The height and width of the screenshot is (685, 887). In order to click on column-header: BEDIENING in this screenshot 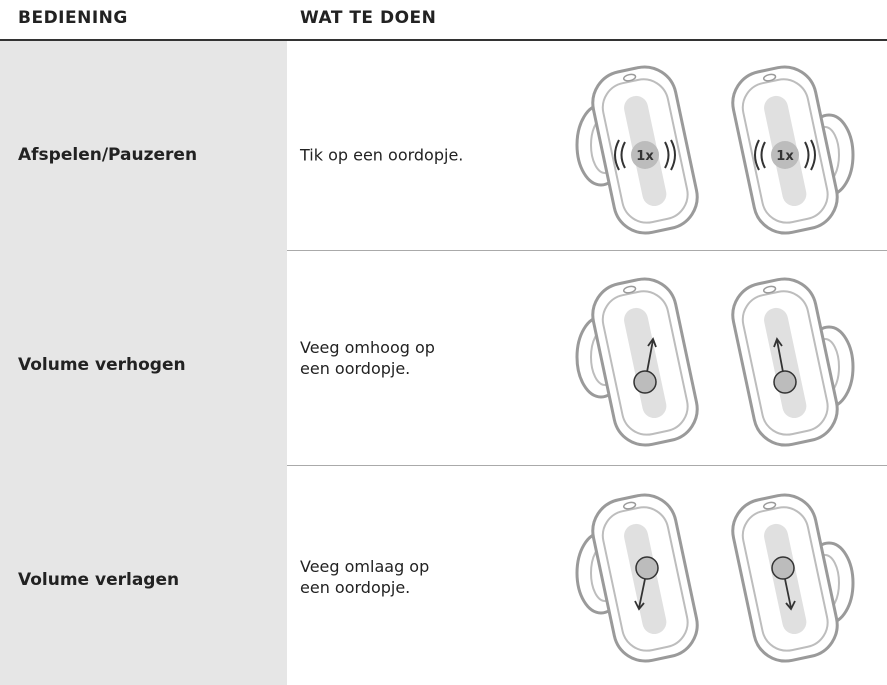, I will do `click(73, 18)`.